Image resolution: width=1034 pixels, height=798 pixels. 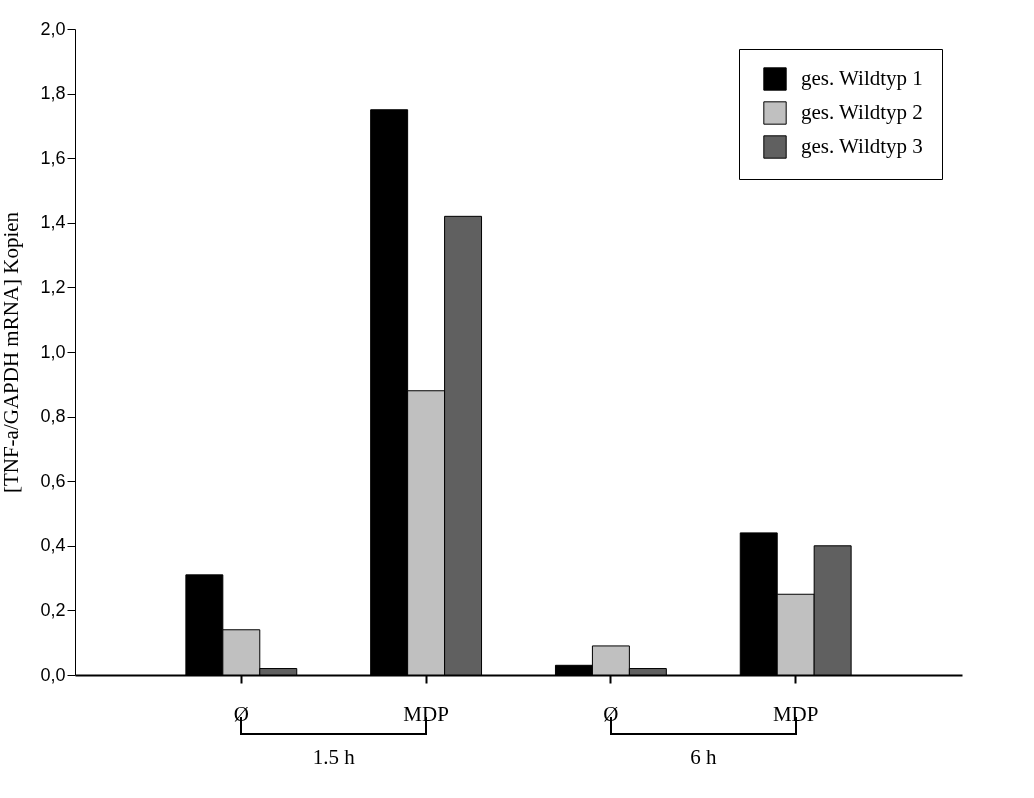 I want to click on y-tick-label: 2,0, so click(x=53, y=28).